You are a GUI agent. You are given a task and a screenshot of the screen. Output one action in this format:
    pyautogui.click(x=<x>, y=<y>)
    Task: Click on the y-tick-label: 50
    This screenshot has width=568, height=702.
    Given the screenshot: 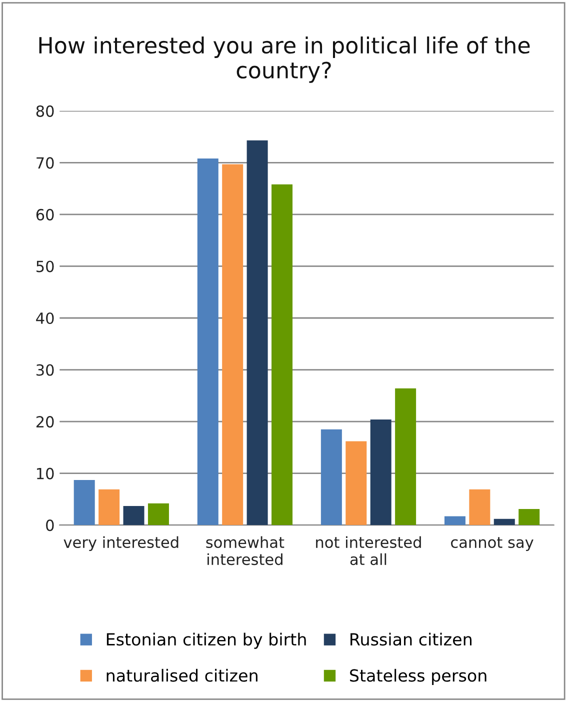 What is the action you would take?
    pyautogui.click(x=45, y=266)
    